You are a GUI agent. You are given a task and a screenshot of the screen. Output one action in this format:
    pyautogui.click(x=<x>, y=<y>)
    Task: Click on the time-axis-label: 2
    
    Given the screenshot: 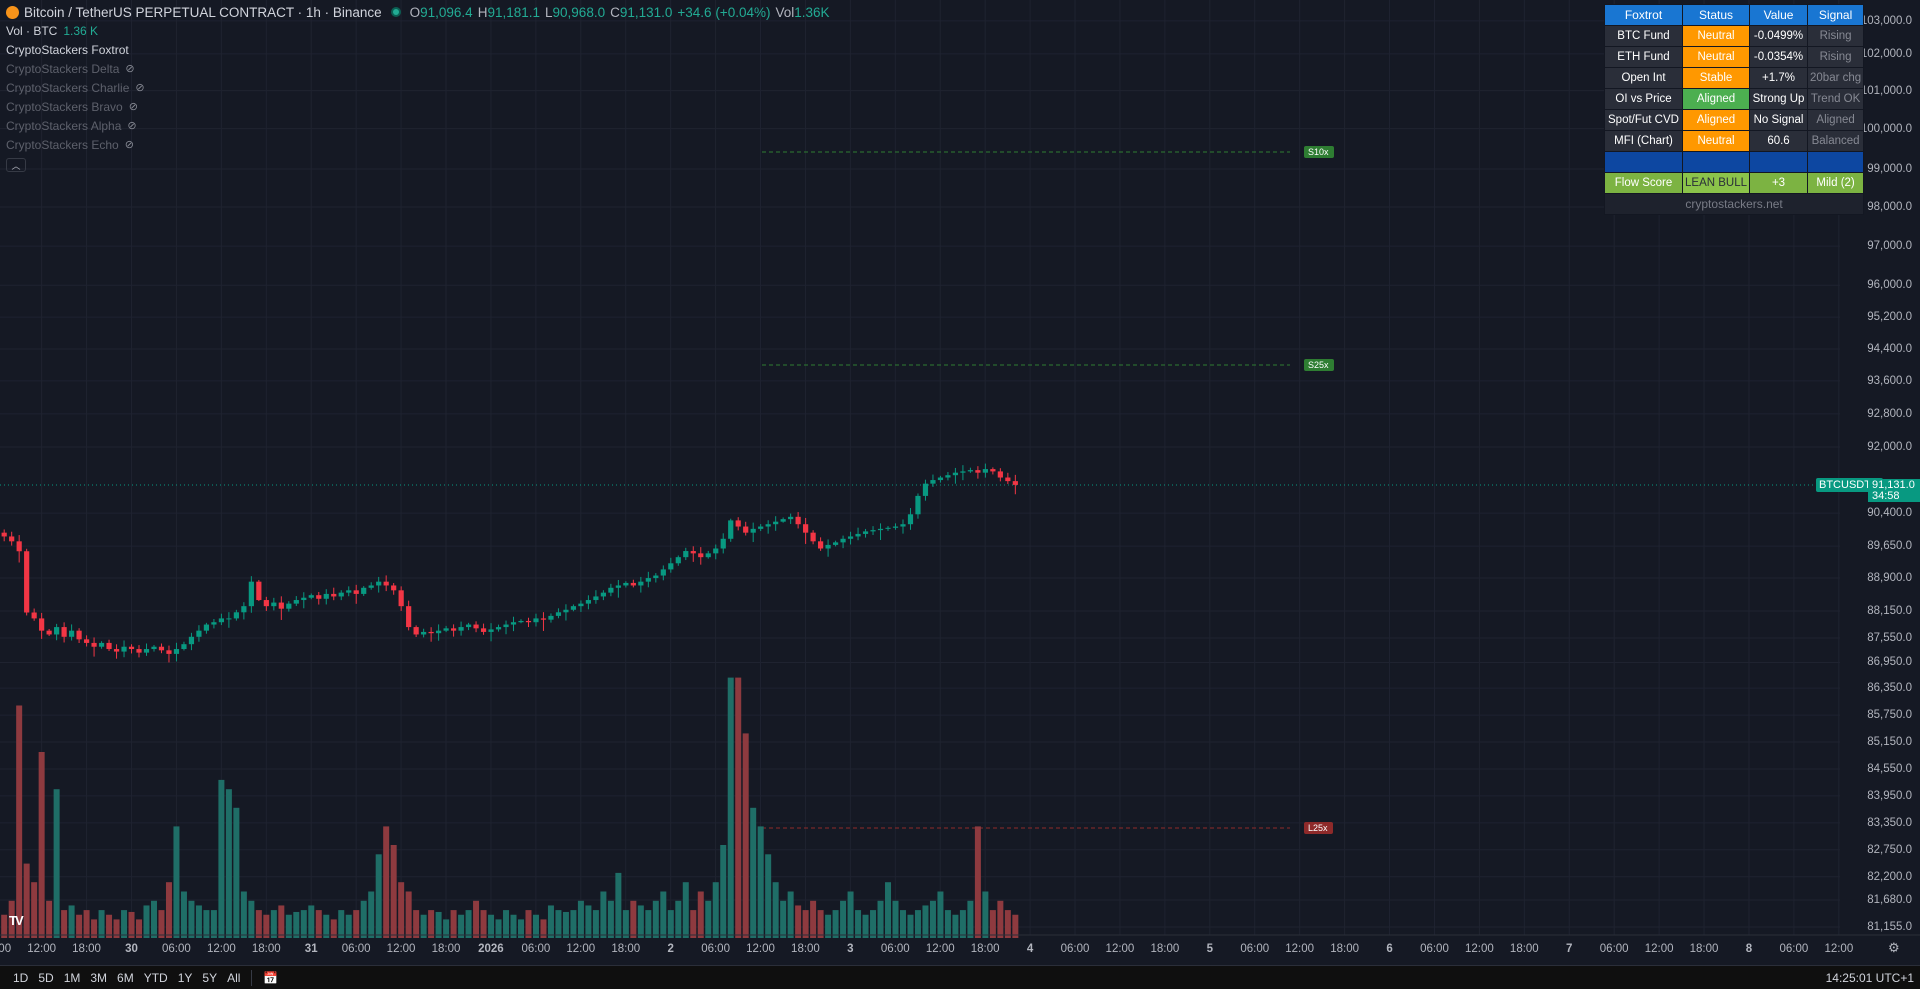 What is the action you would take?
    pyautogui.click(x=670, y=949)
    